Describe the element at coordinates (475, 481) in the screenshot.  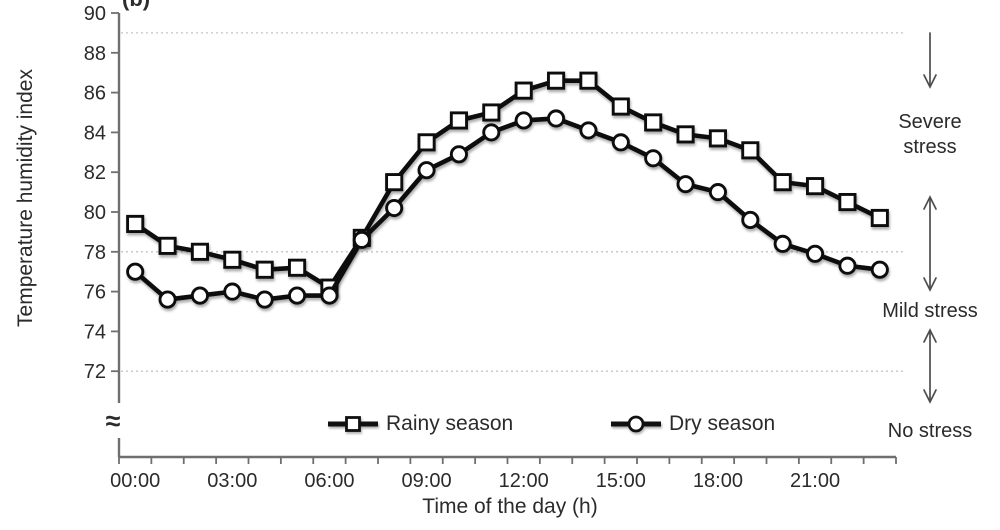
I see `x-tick-labels: 00:00 03:00 06:00 09:00 12:00 15:00 18:00 21:00` at that location.